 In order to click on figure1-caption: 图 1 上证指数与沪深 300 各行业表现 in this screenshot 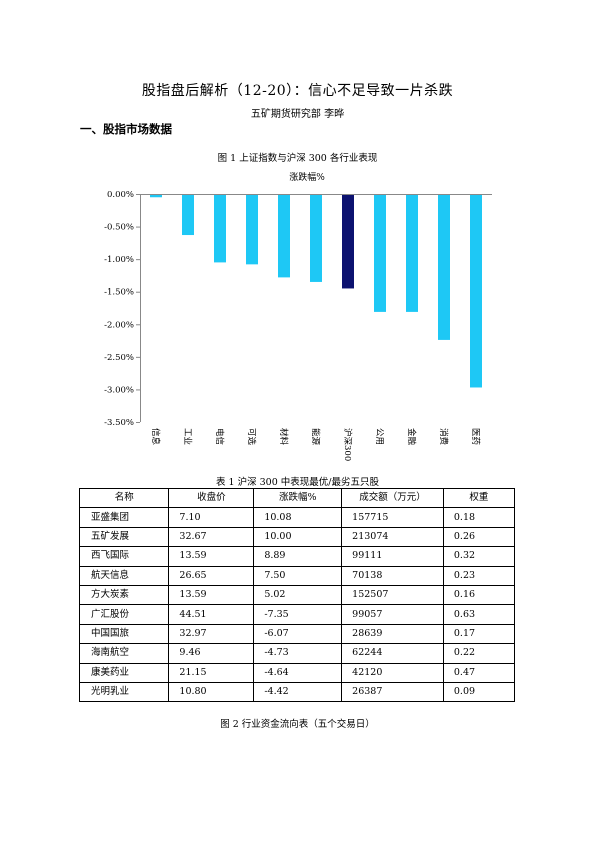, I will do `click(297, 158)`.